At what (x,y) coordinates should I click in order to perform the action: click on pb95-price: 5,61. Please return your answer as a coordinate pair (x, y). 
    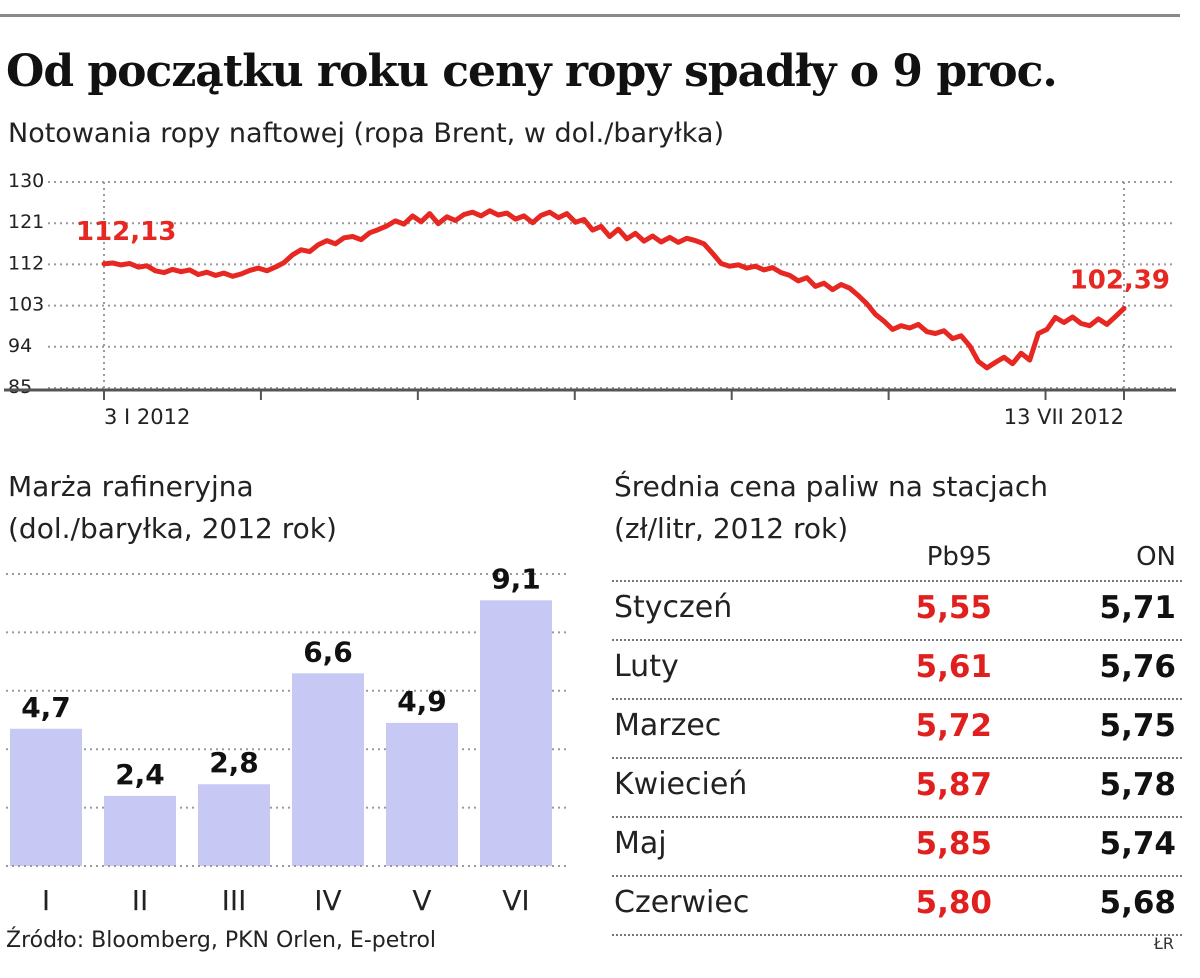
    Looking at the image, I should click on (954, 667).